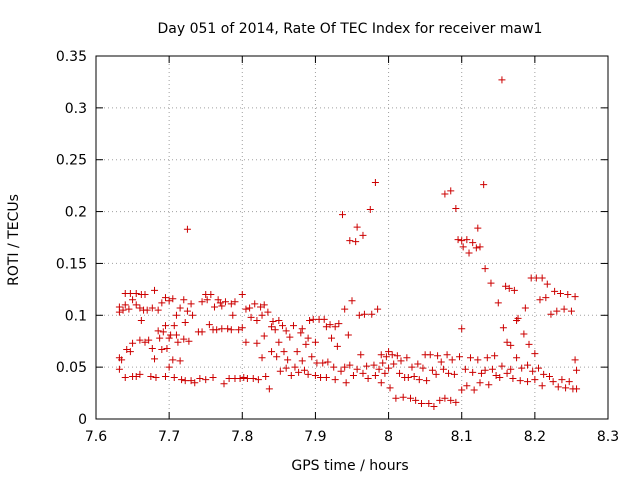  I want to click on y-tick-label: 0.35, so click(71, 57).